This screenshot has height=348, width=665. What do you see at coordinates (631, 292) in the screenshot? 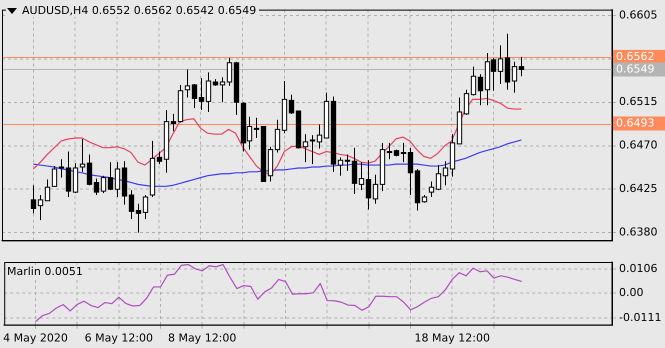
I see `y-tick-label: 0.00` at bounding box center [631, 292].